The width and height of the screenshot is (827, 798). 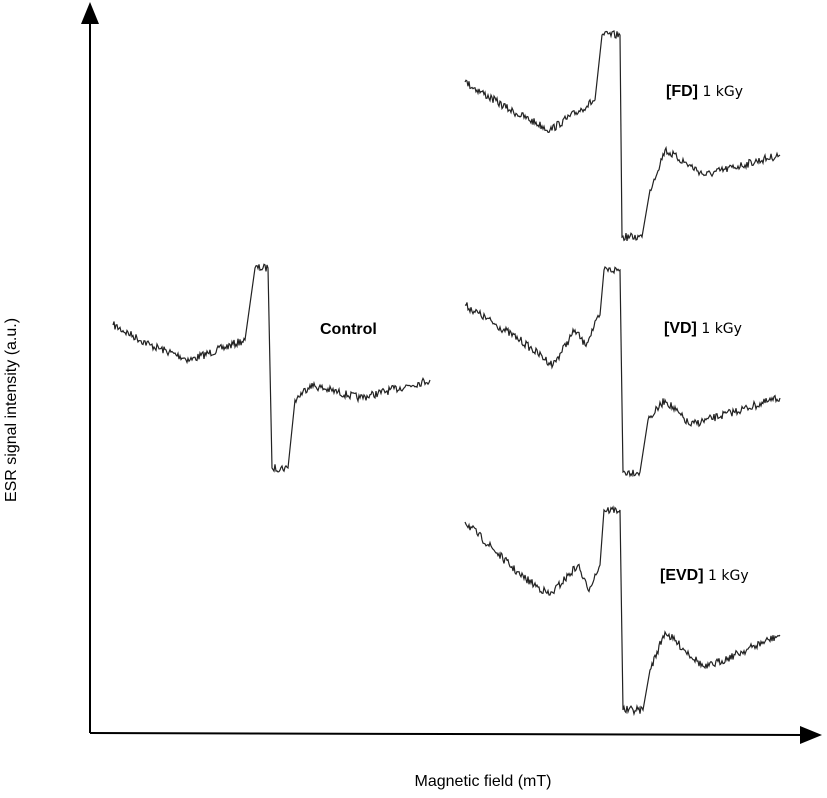 I want to click on spectrum-label: [VD] 1 kGy, so click(x=703, y=328).